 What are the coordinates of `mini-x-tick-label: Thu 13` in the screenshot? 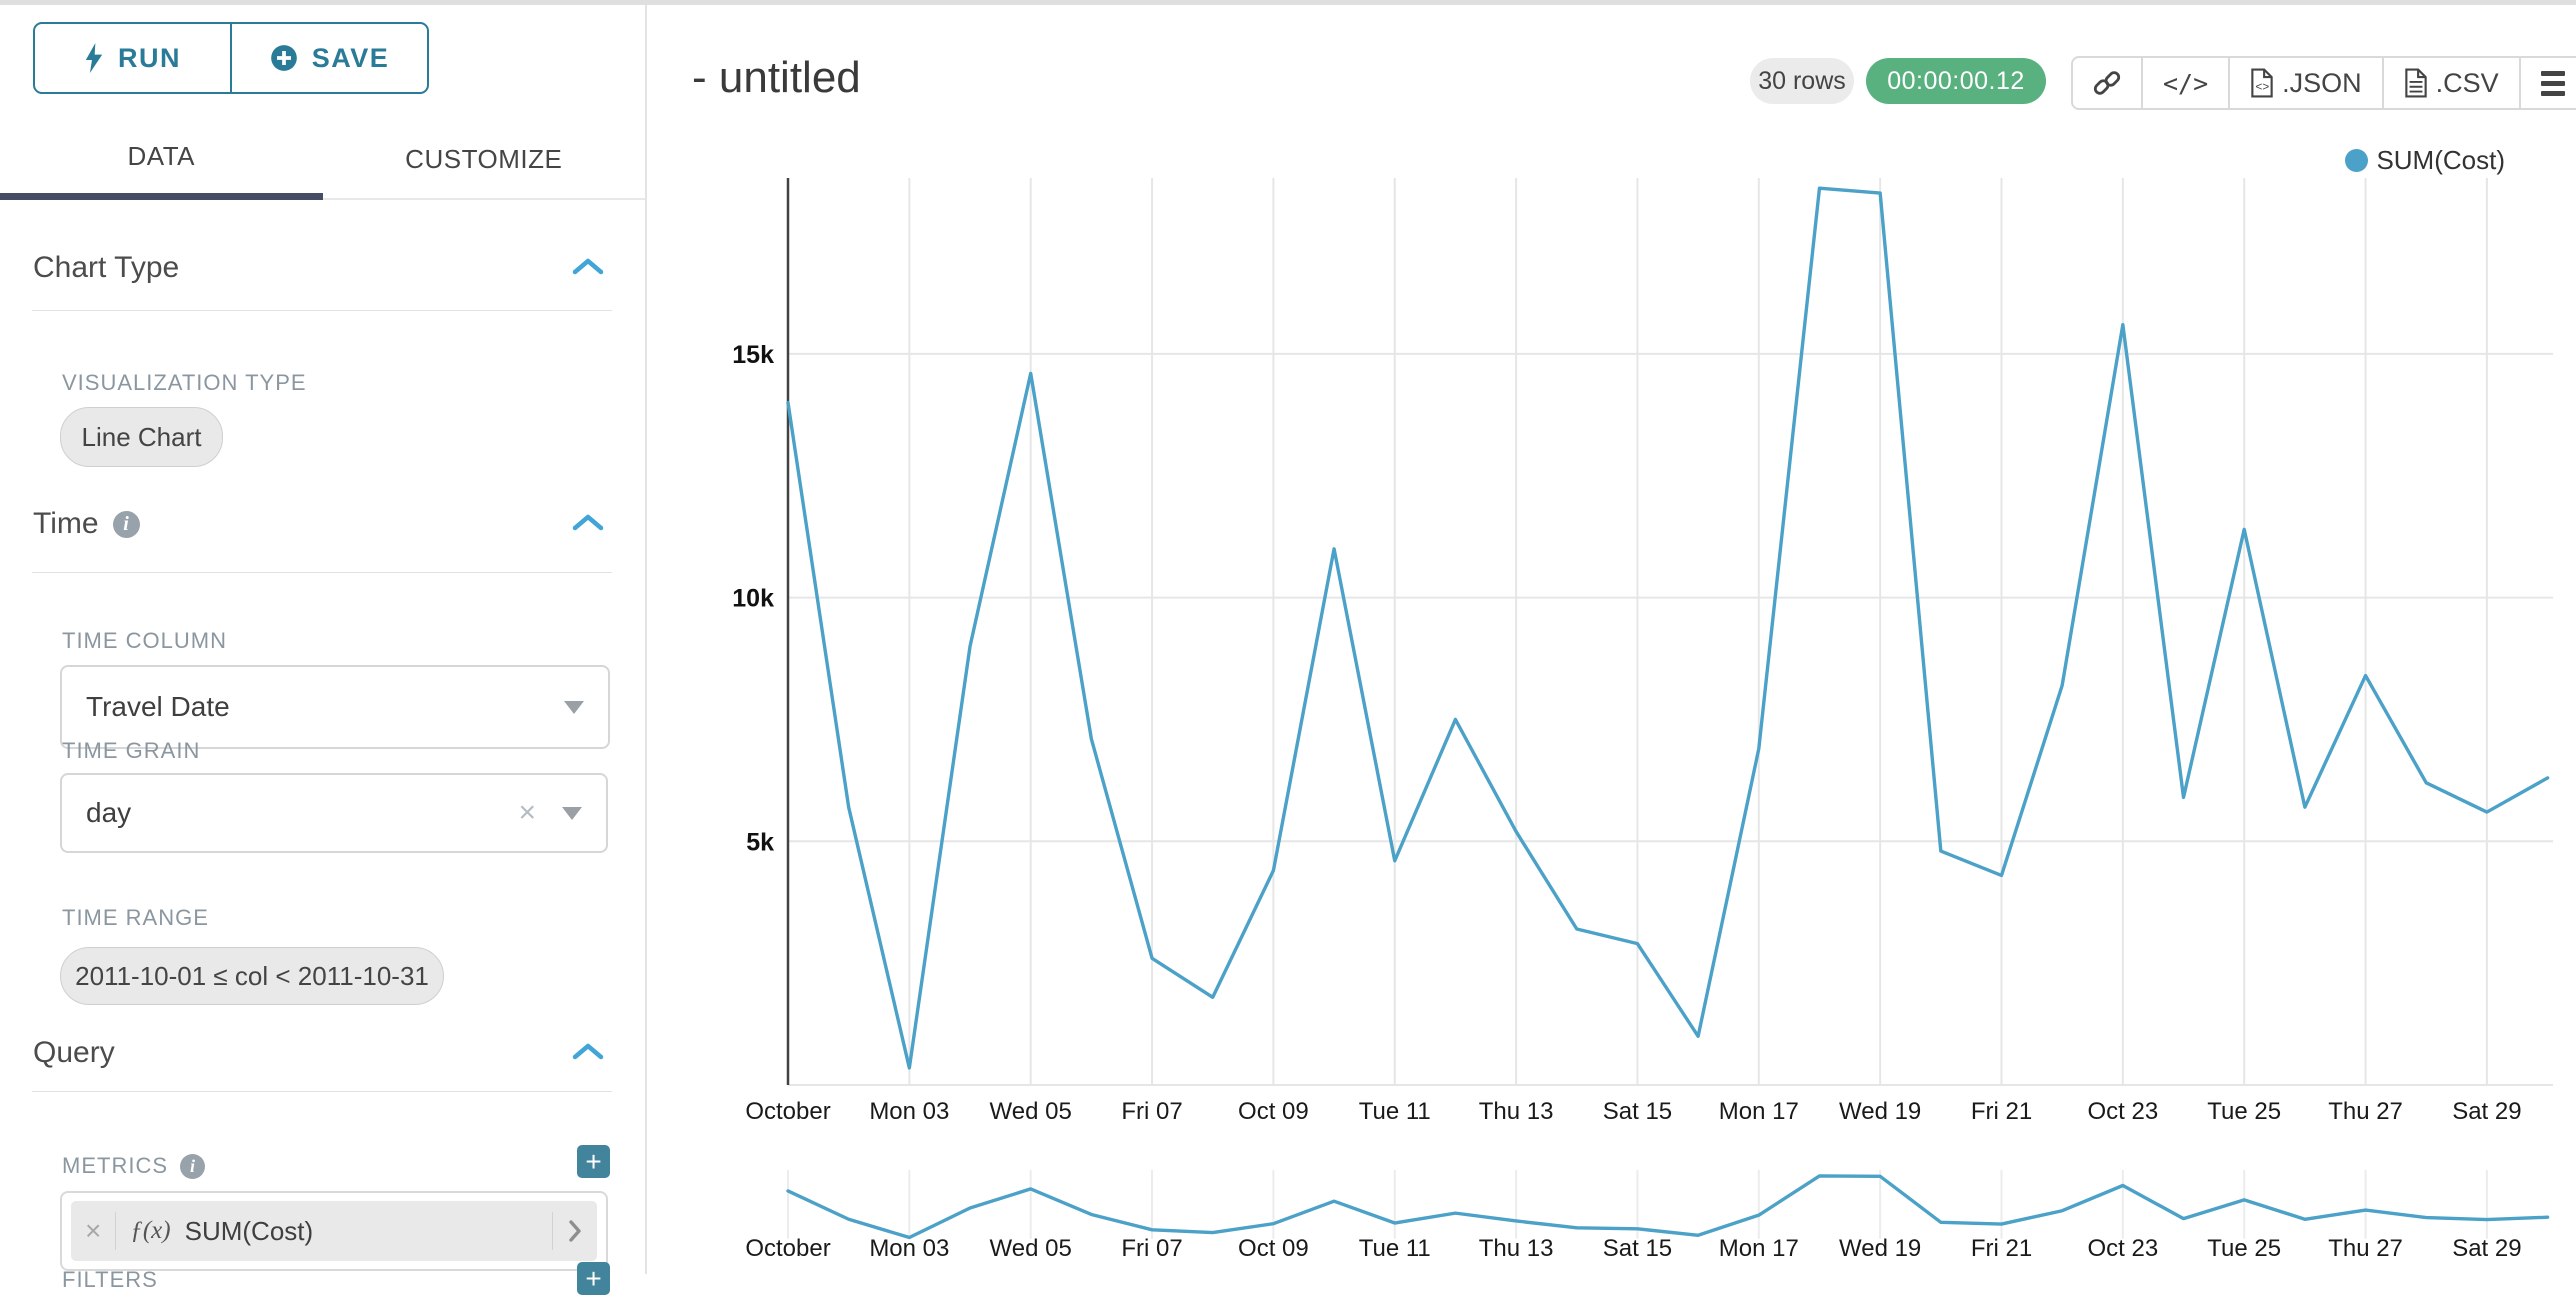 It's located at (1516, 1248).